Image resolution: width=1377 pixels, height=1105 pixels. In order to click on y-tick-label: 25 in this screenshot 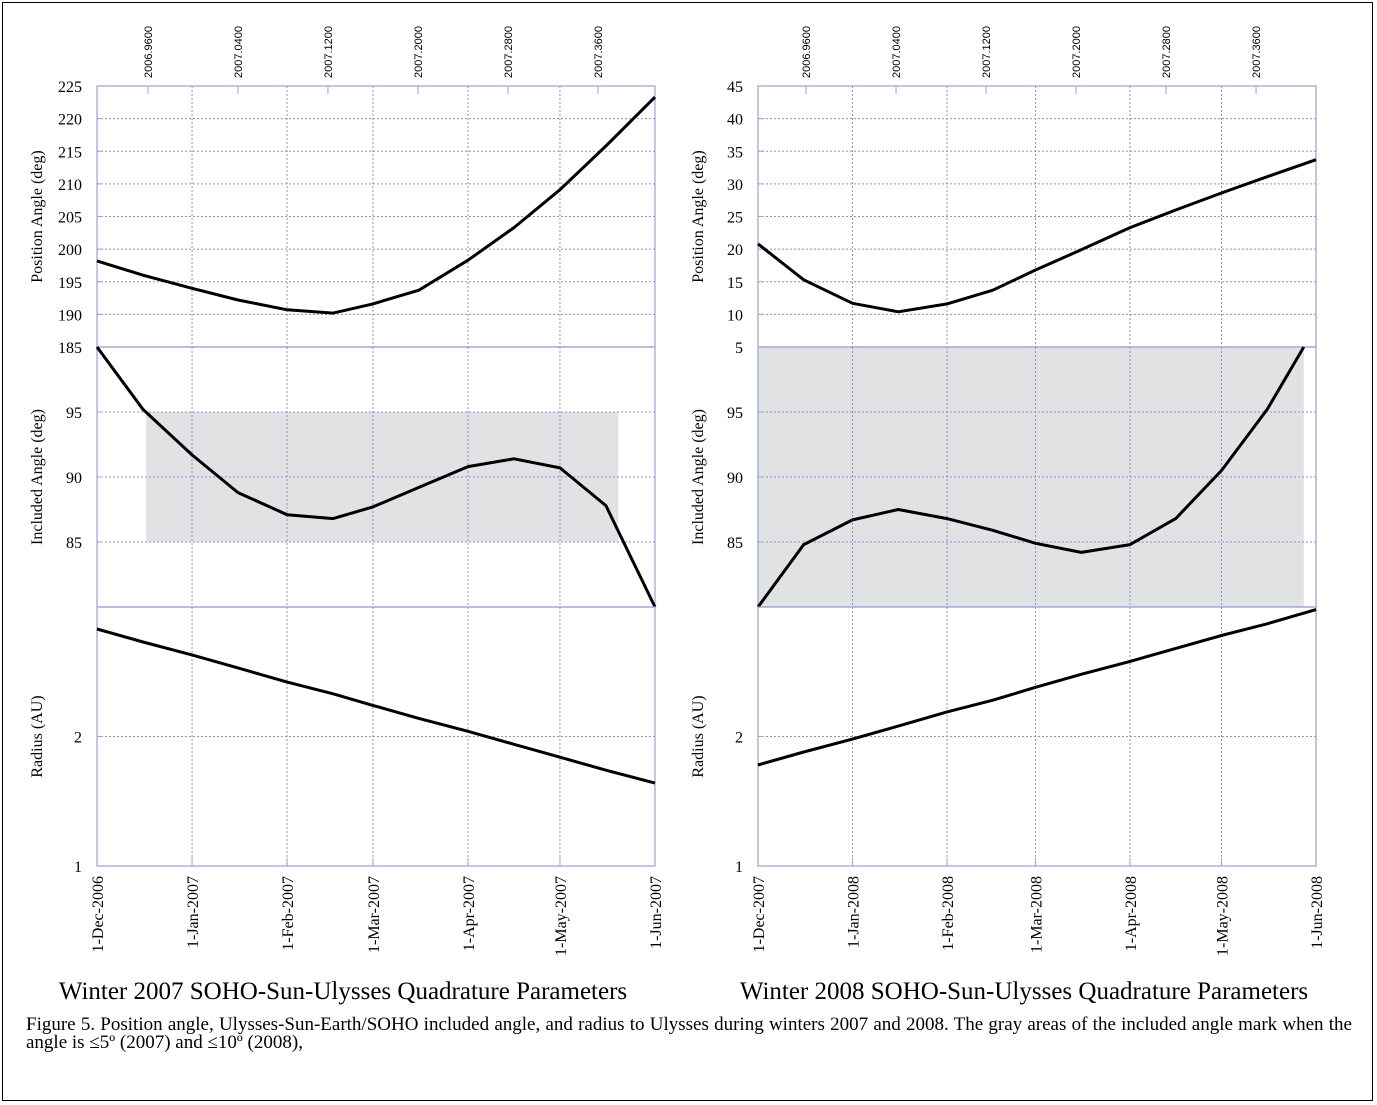, I will do `click(735, 218)`.